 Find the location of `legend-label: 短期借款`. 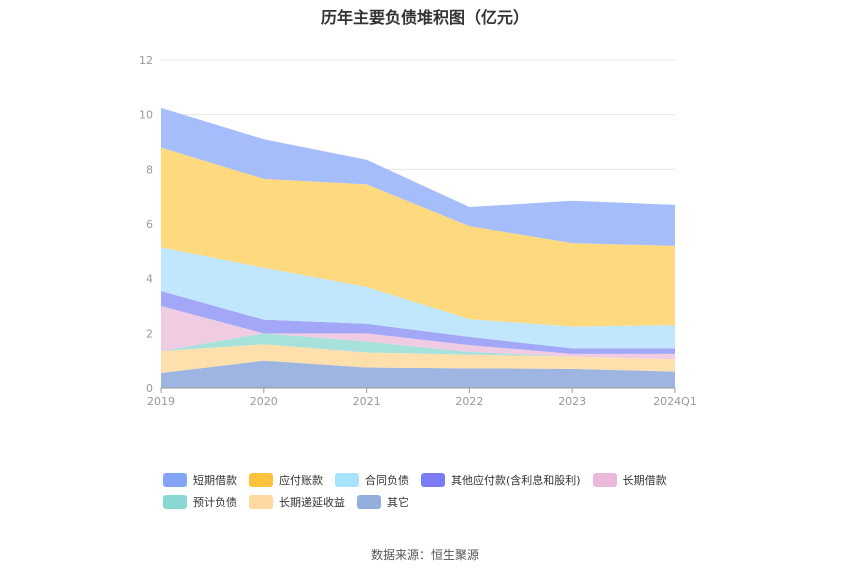

legend-label: 短期借款 is located at coordinates (215, 480).